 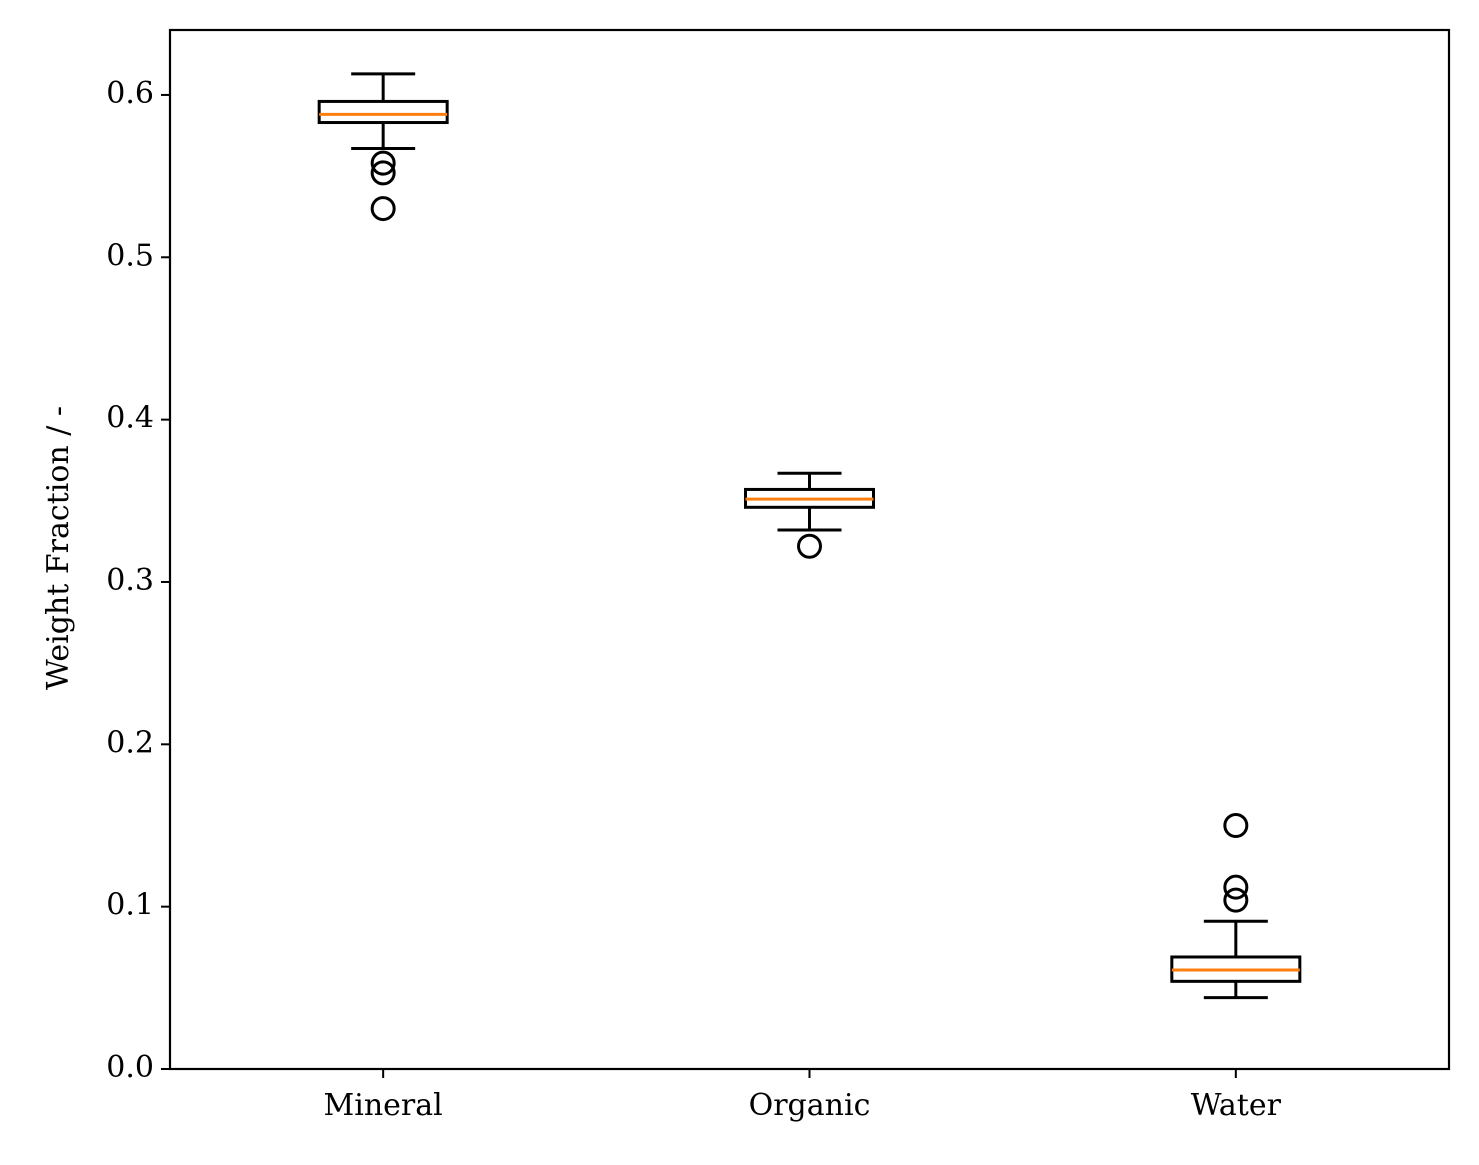 I want to click on box-mineral, so click(x=383, y=147).